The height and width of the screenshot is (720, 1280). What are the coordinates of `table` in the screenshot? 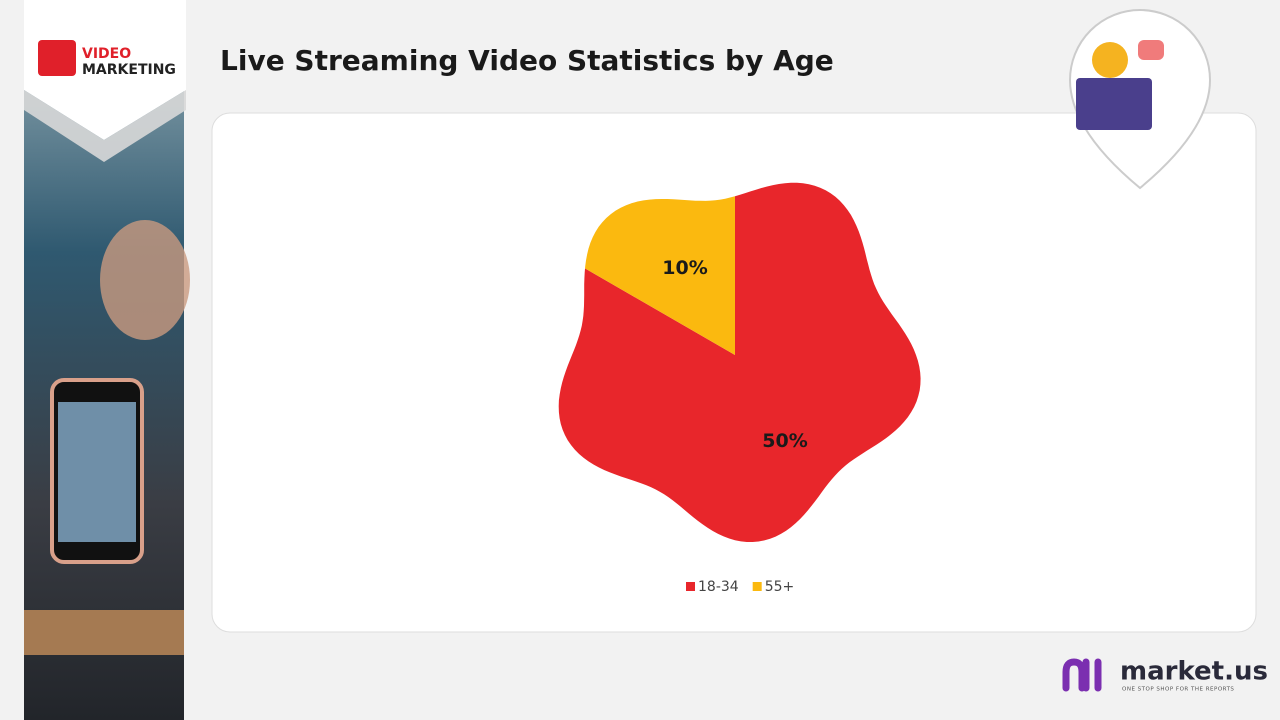 It's located at (104, 632).